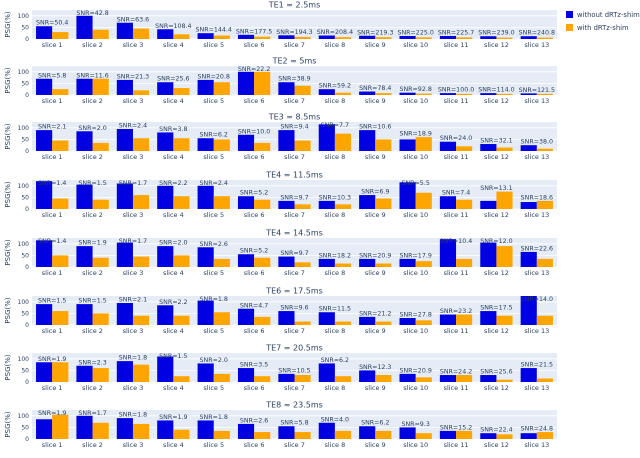 The image size is (640, 458). What do you see at coordinates (456, 372) in the screenshot?
I see `snr-label: SNR=24.2` at bounding box center [456, 372].